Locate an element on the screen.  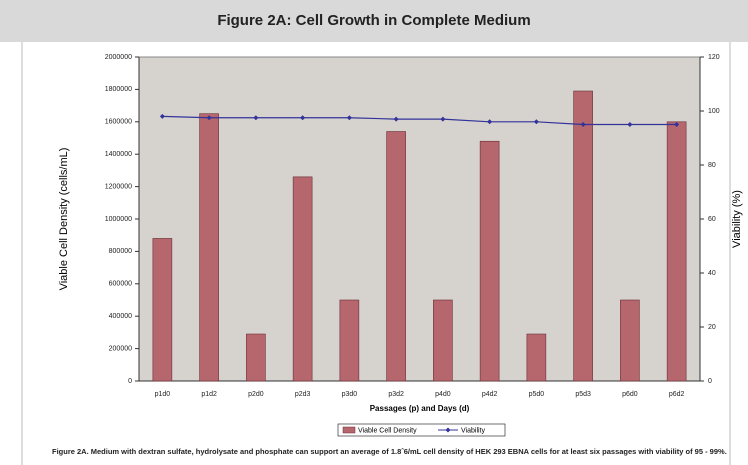
y2-tick-label: 100 is located at coordinates (714, 111).